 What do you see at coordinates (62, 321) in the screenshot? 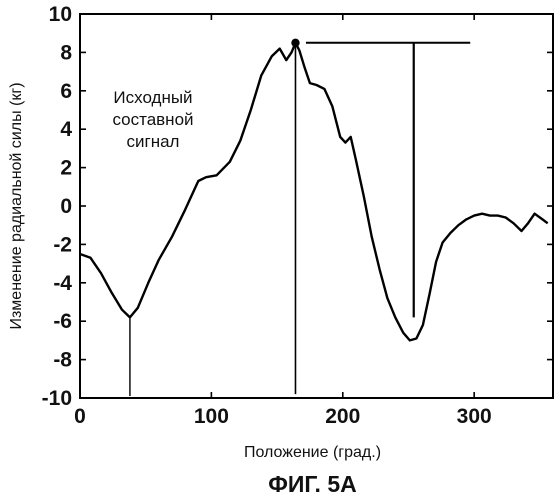
I see `y-tick-label: -6` at bounding box center [62, 321].